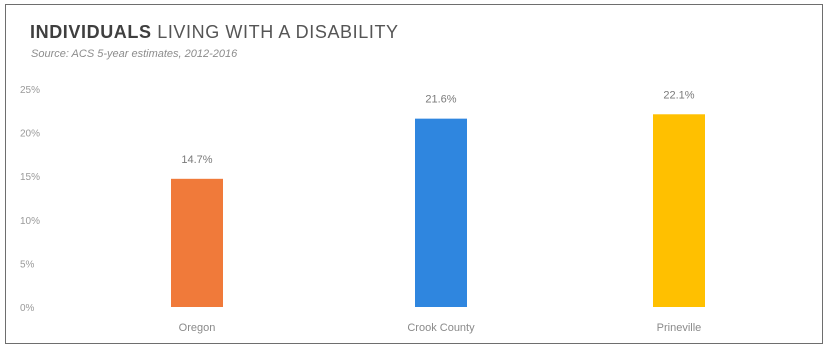 This screenshot has height=344, width=829. Describe the element at coordinates (196, 160) in the screenshot. I see `data-label: 14.7%` at that location.